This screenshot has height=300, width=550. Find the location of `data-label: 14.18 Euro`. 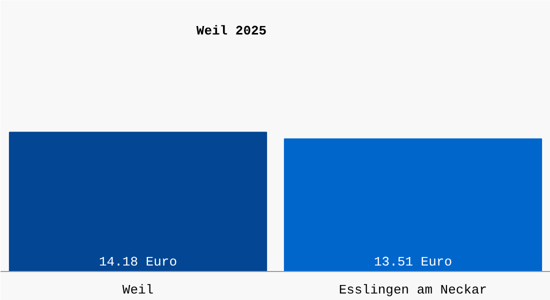

data-label: 14.18 Euro is located at coordinates (138, 262).